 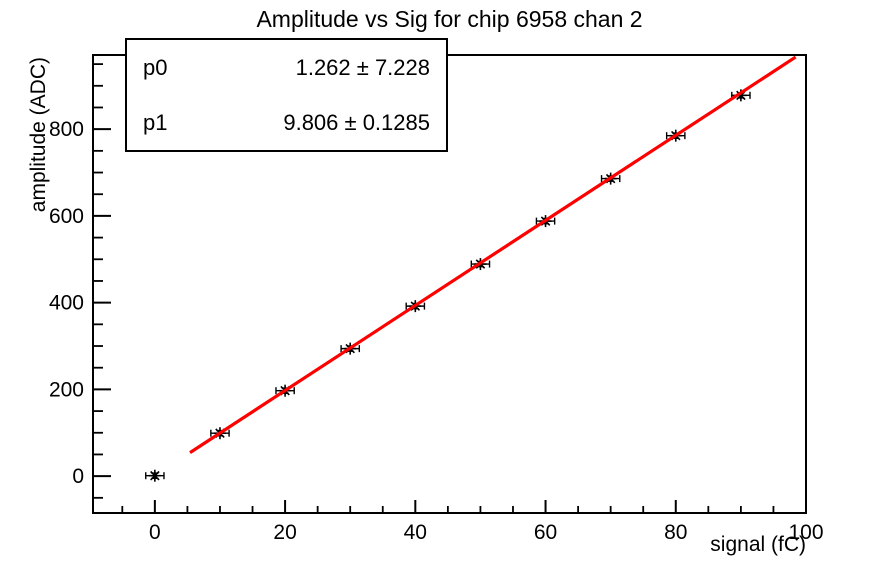 I want to click on y-tick-label: 800, so click(x=66, y=129).